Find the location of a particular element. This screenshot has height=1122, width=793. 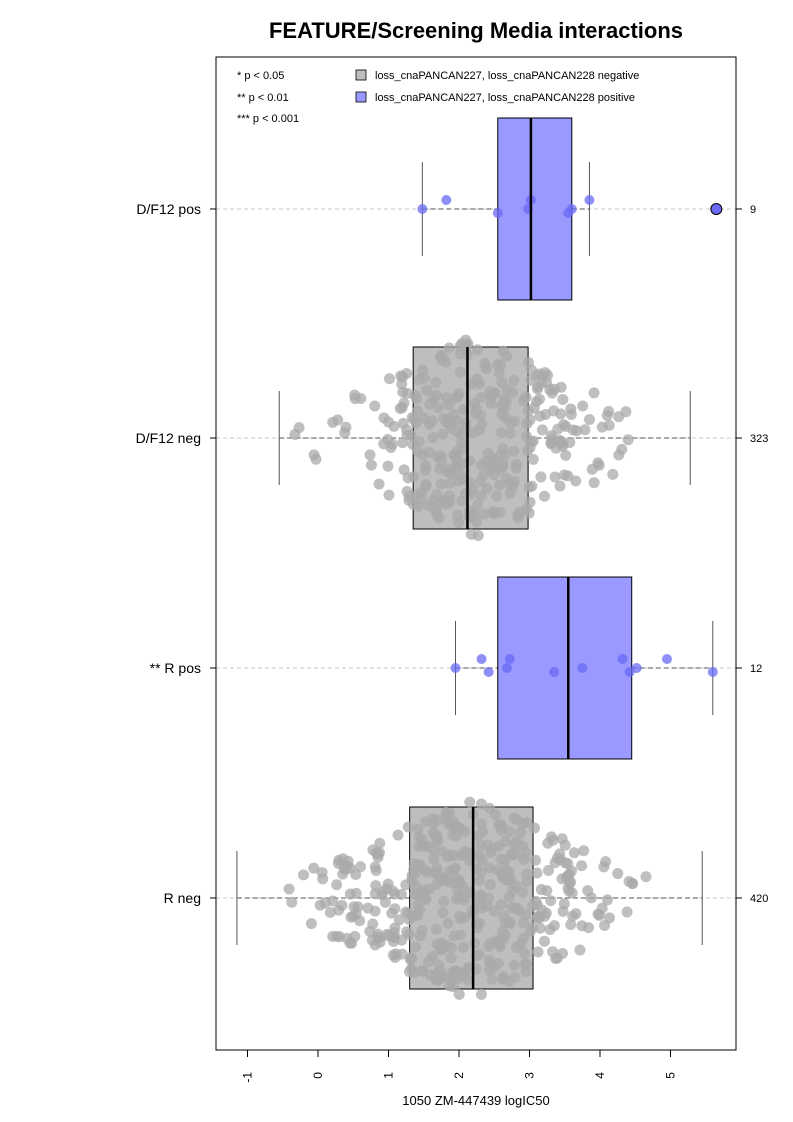

group-count-label: 323 is located at coordinates (759, 439).